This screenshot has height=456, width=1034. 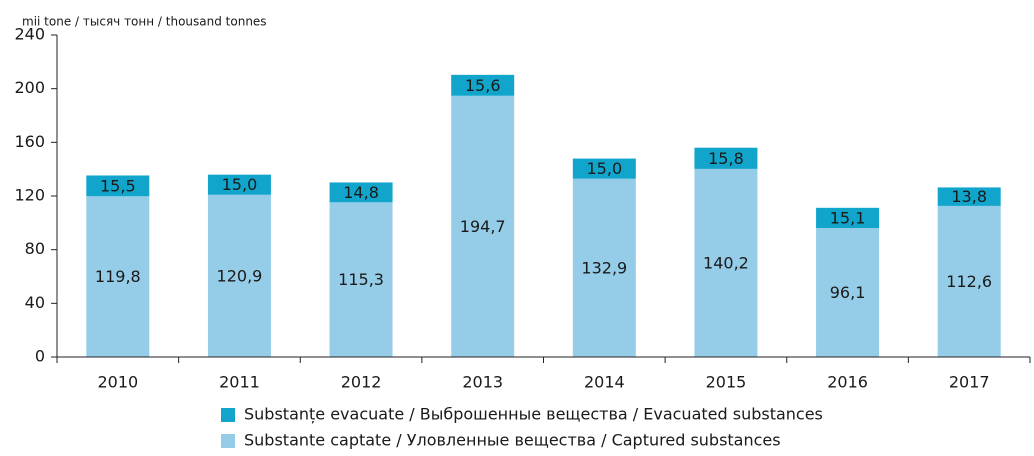 I want to click on y-tick-label: 160, so click(x=29, y=141).